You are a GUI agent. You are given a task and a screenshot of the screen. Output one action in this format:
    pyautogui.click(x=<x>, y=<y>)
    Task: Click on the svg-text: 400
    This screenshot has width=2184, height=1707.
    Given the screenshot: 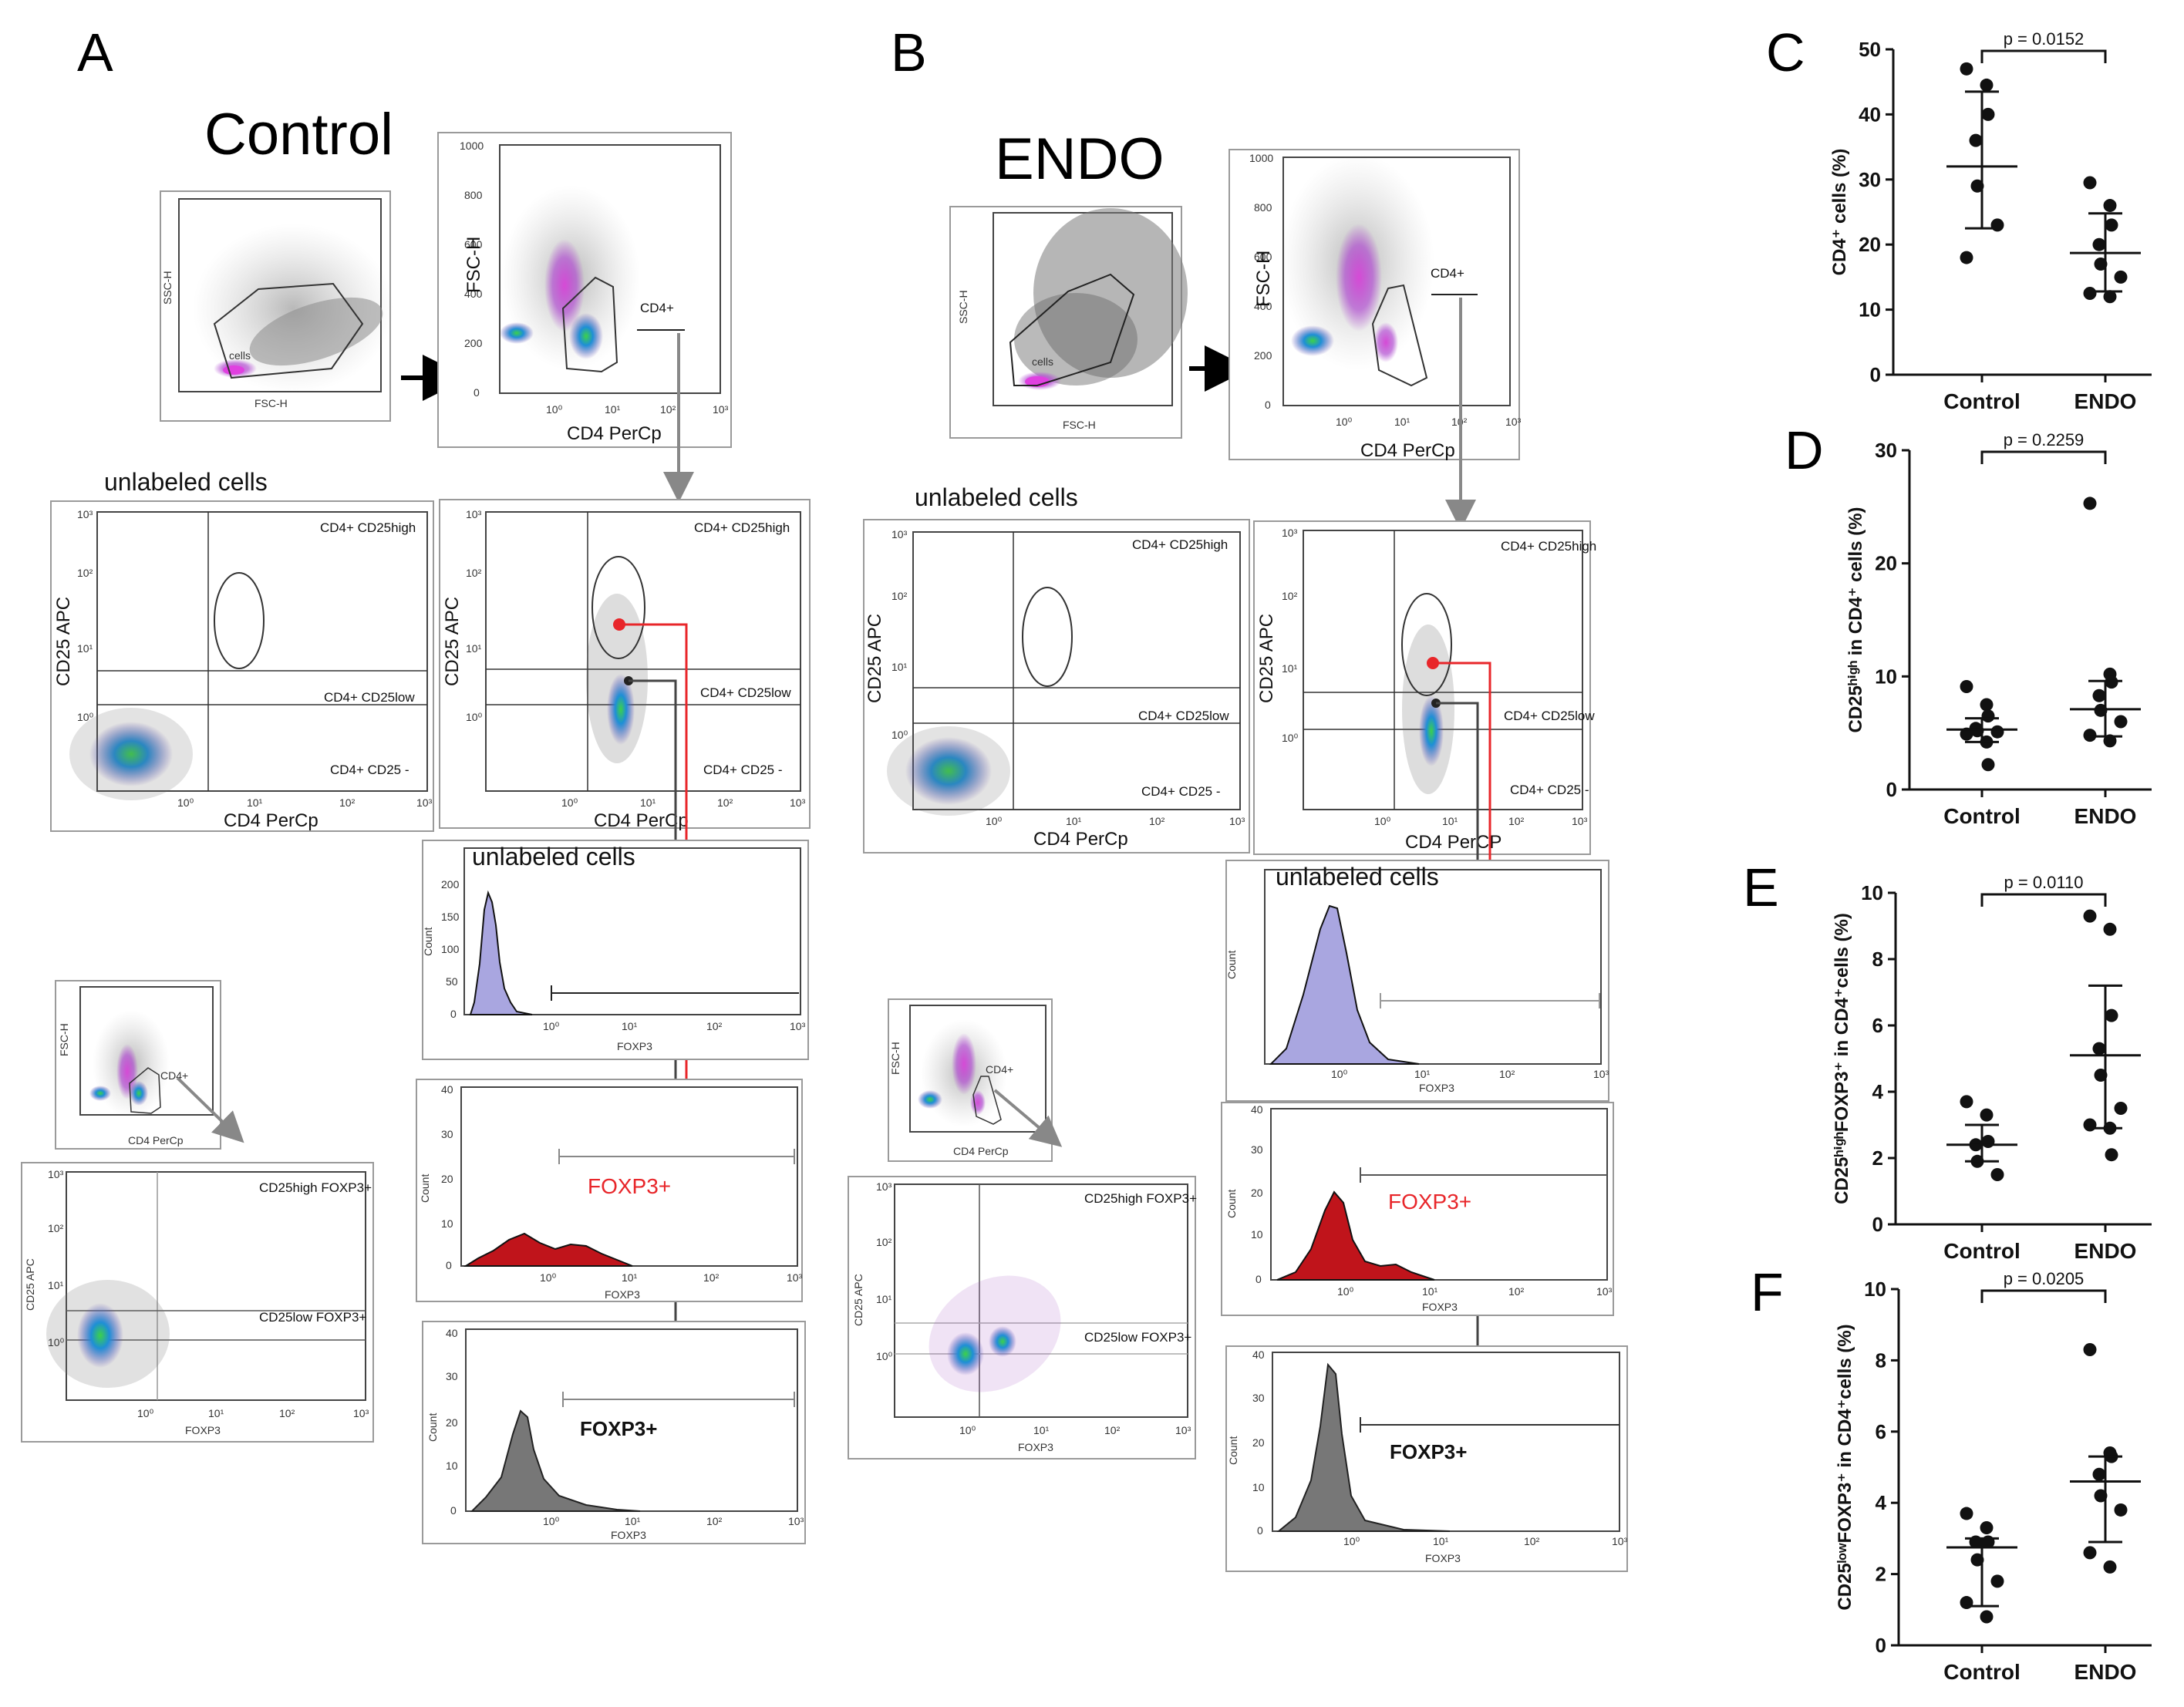 What is the action you would take?
    pyautogui.click(x=1263, y=306)
    